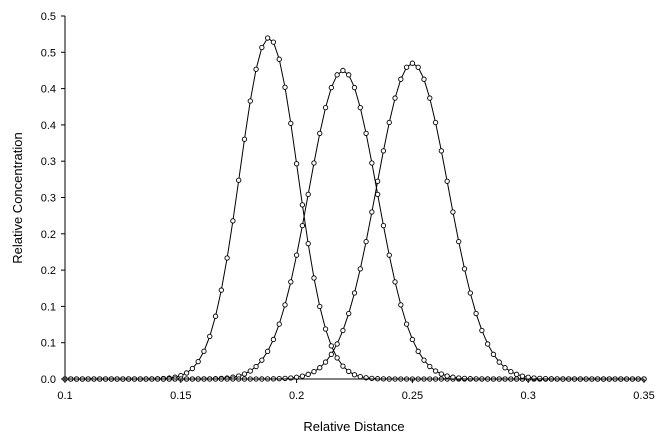  What do you see at coordinates (180, 396) in the screenshot?
I see `x-tick-label: 0.15` at bounding box center [180, 396].